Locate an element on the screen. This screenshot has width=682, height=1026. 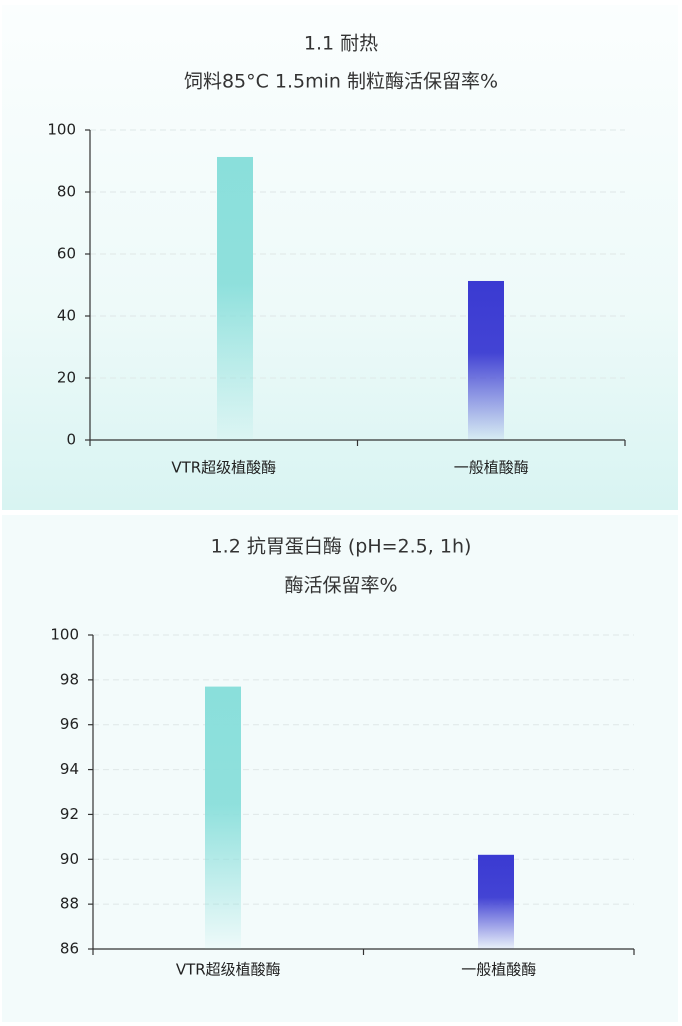
y-tick-label: 40 is located at coordinates (66, 316).